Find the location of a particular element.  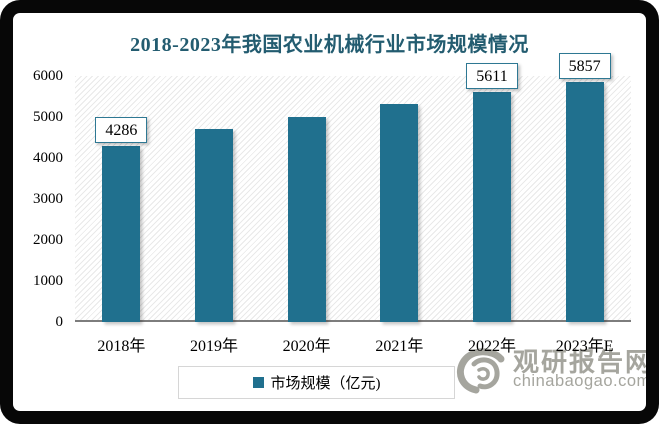

watermark-domain-text: chinabaogao.com is located at coordinates (579, 381).